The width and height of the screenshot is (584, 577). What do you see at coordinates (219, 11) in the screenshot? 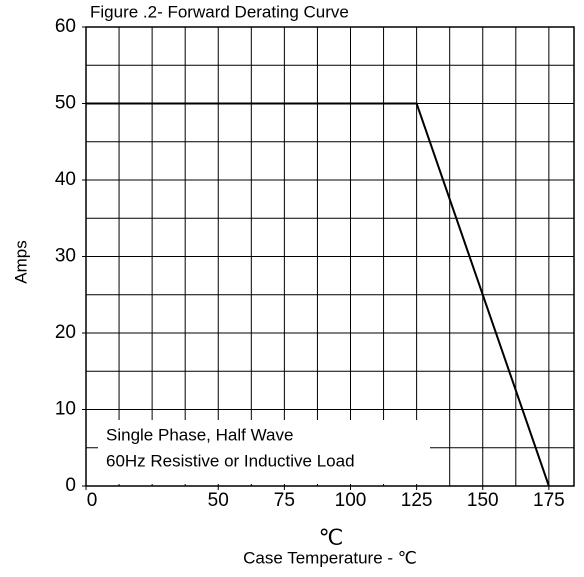
I see `chart-title: Figure .2- Forward Derating Curve` at bounding box center [219, 11].